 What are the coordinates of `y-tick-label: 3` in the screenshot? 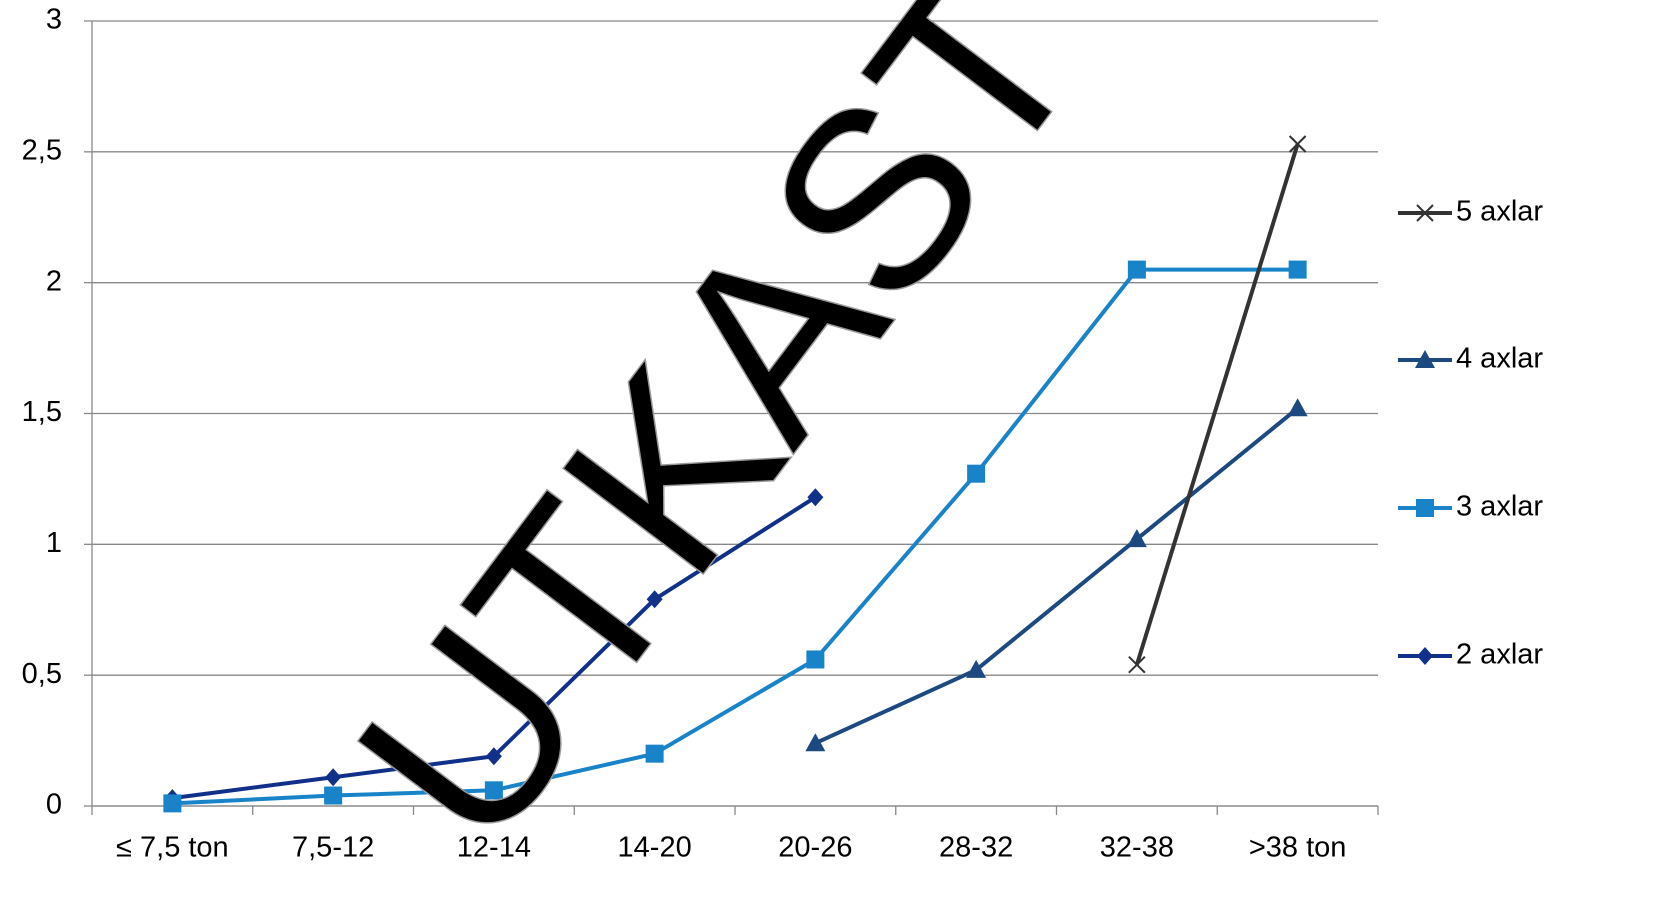 It's located at (54, 20).